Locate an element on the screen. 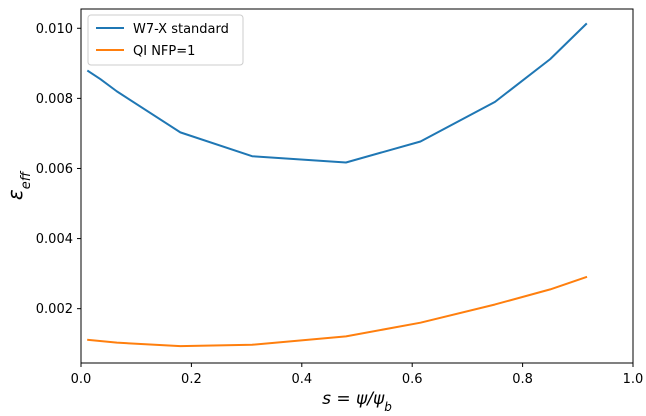  x-tick-label: 0.4 is located at coordinates (301, 379).